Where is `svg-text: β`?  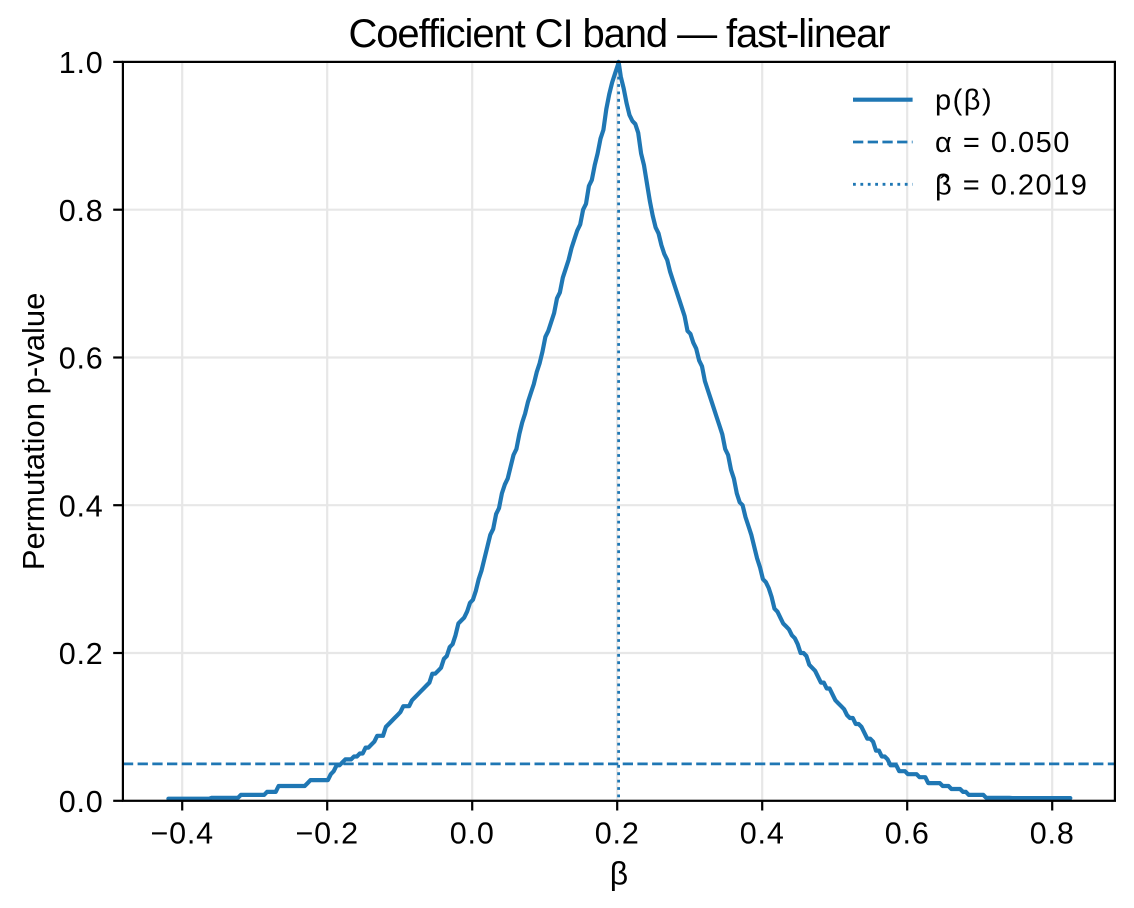 svg-text: β is located at coordinates (619, 874).